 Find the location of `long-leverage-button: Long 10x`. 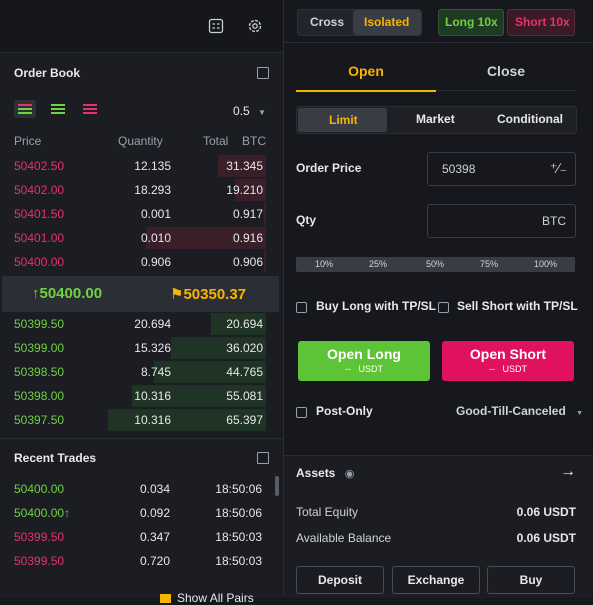

long-leverage-button: Long 10x is located at coordinates (471, 22).